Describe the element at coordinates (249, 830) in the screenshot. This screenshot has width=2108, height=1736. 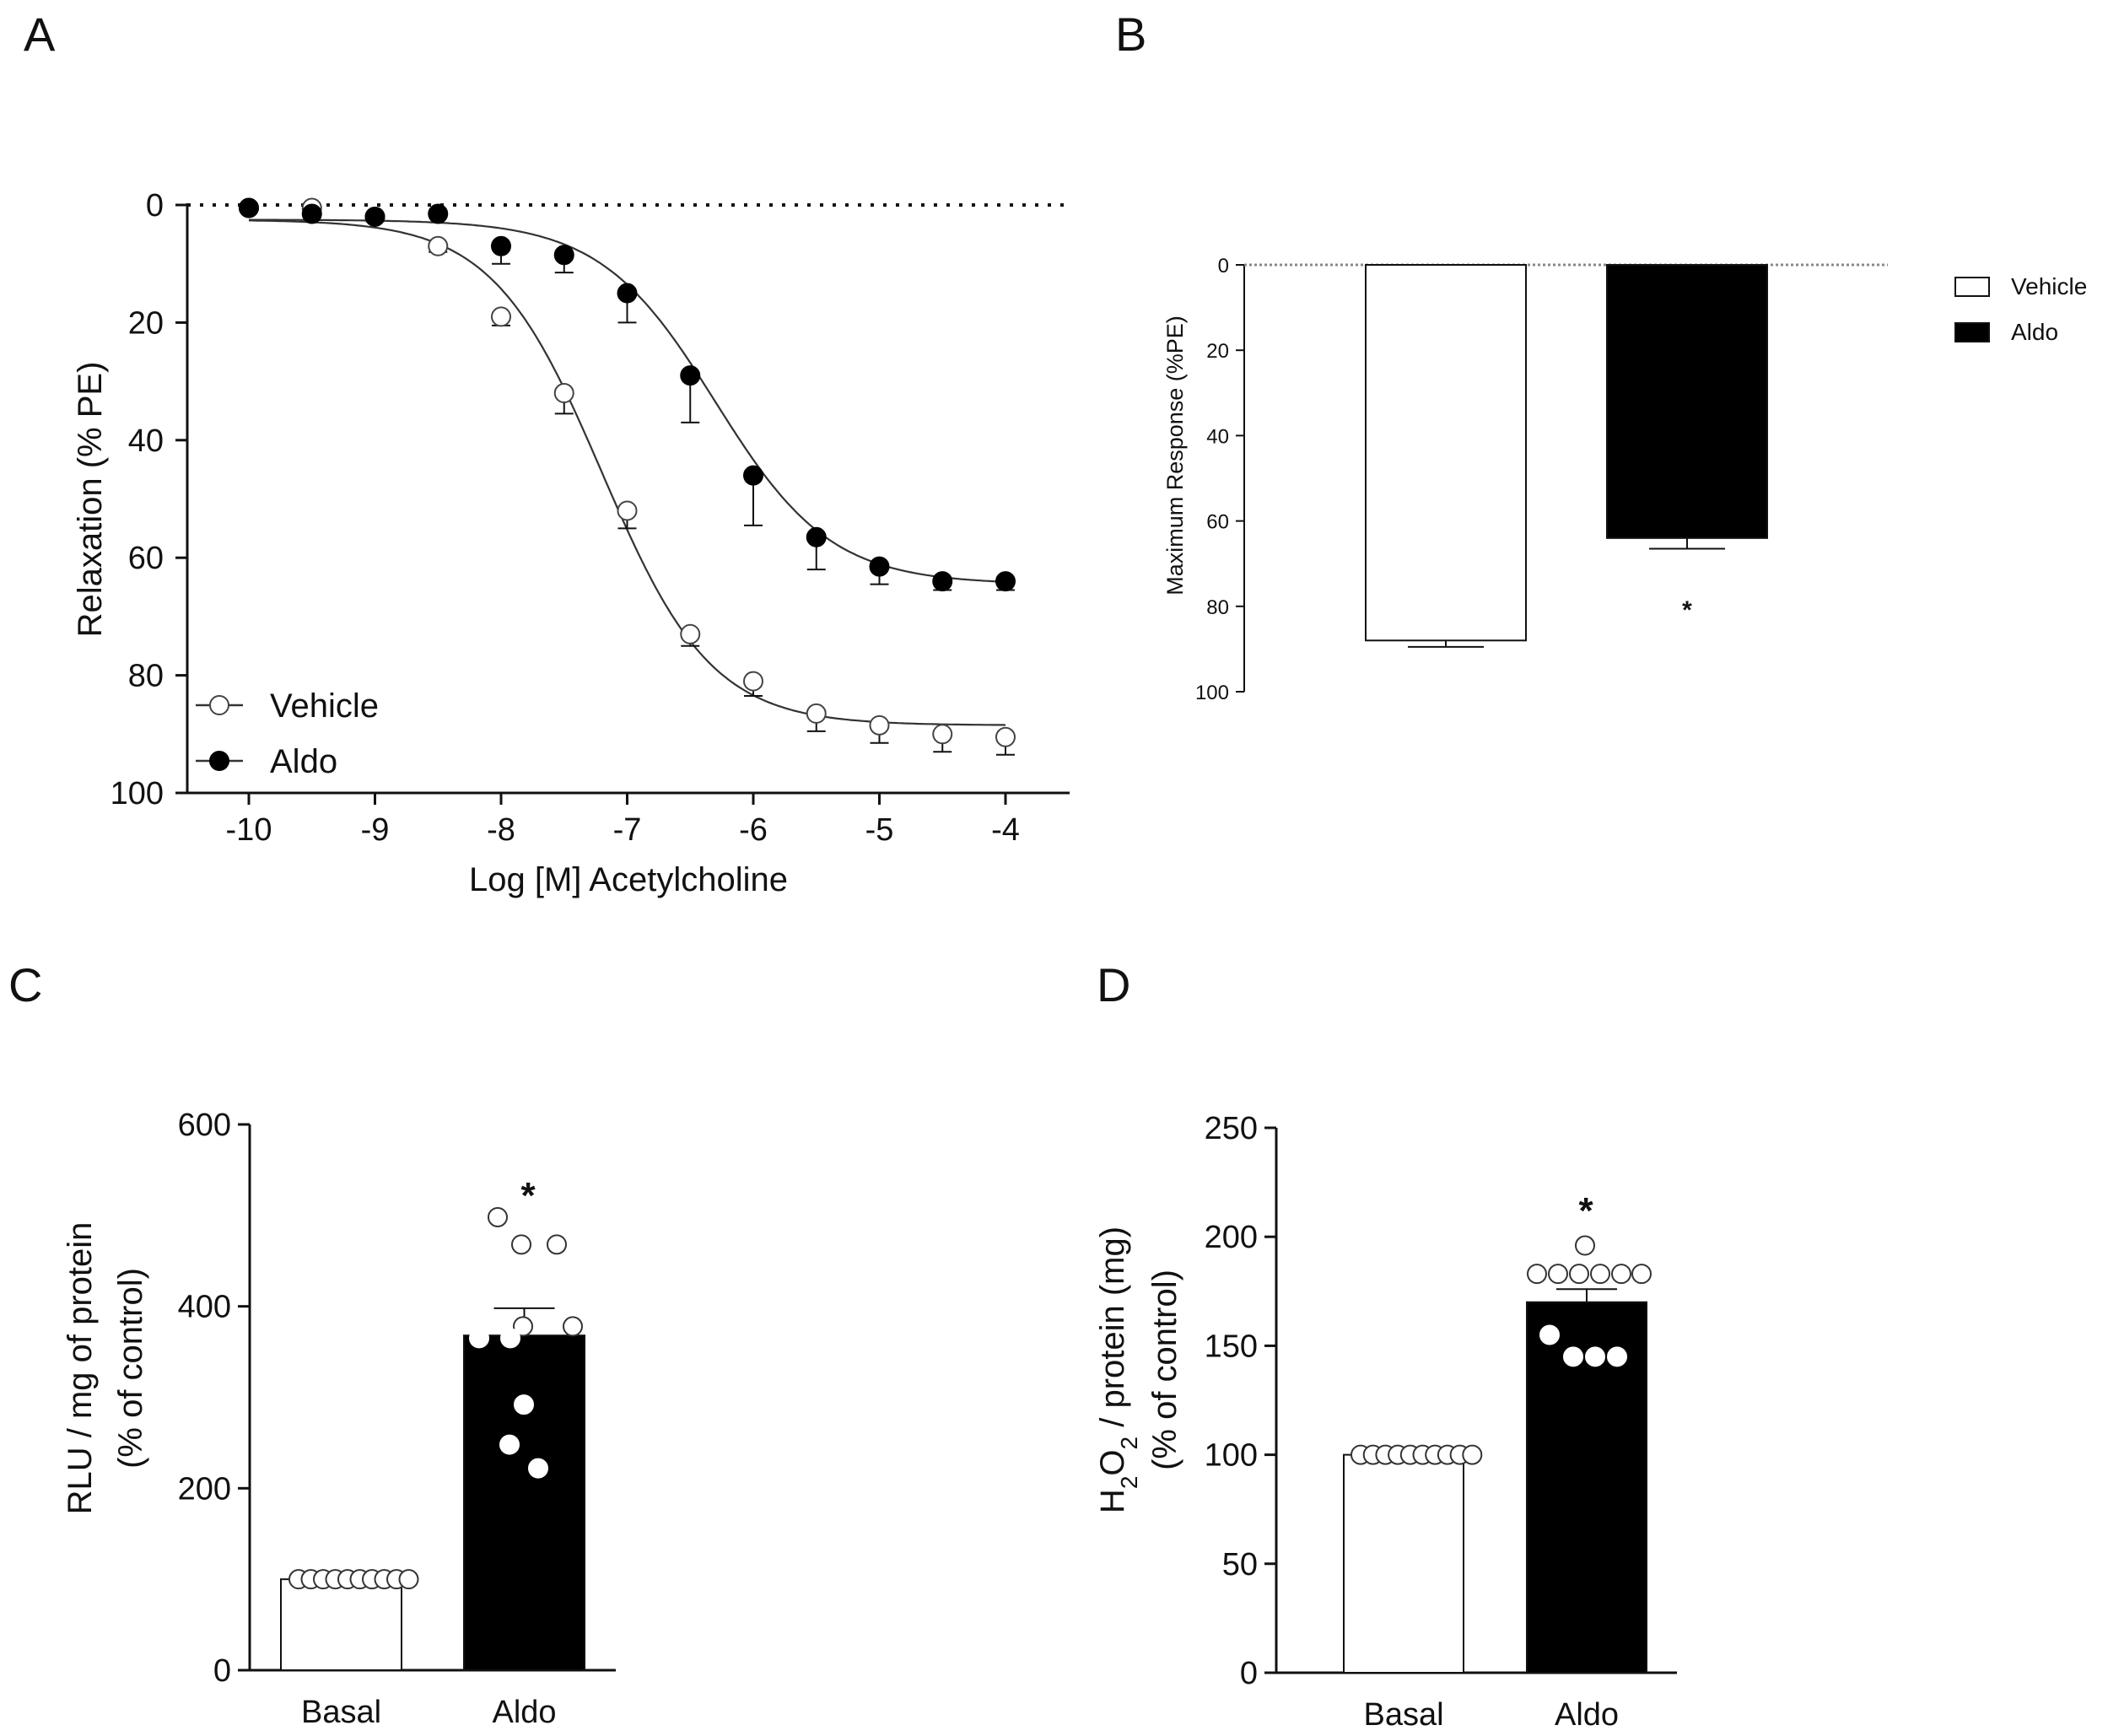
I see `x-tick-label-a: -10` at that location.